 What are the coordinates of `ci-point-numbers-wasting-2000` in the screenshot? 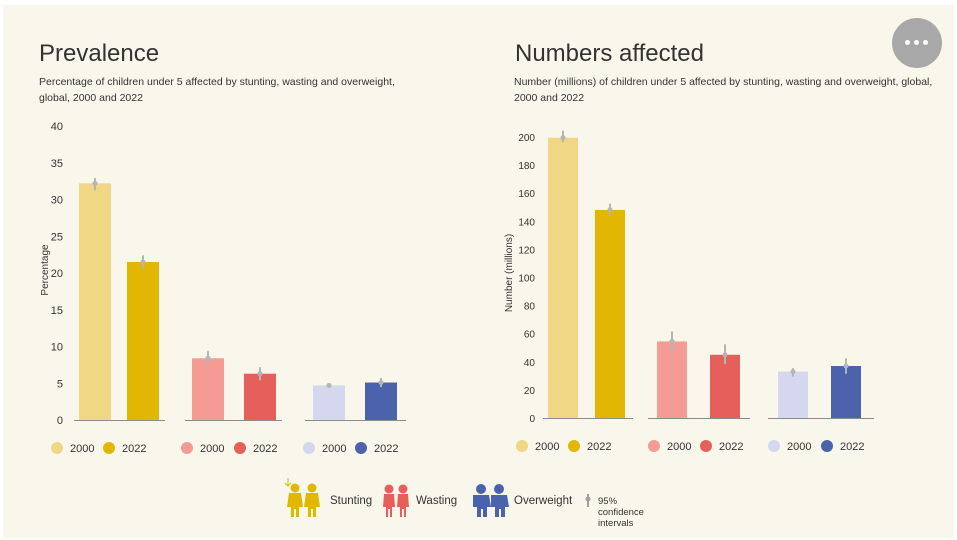 It's located at (672, 341).